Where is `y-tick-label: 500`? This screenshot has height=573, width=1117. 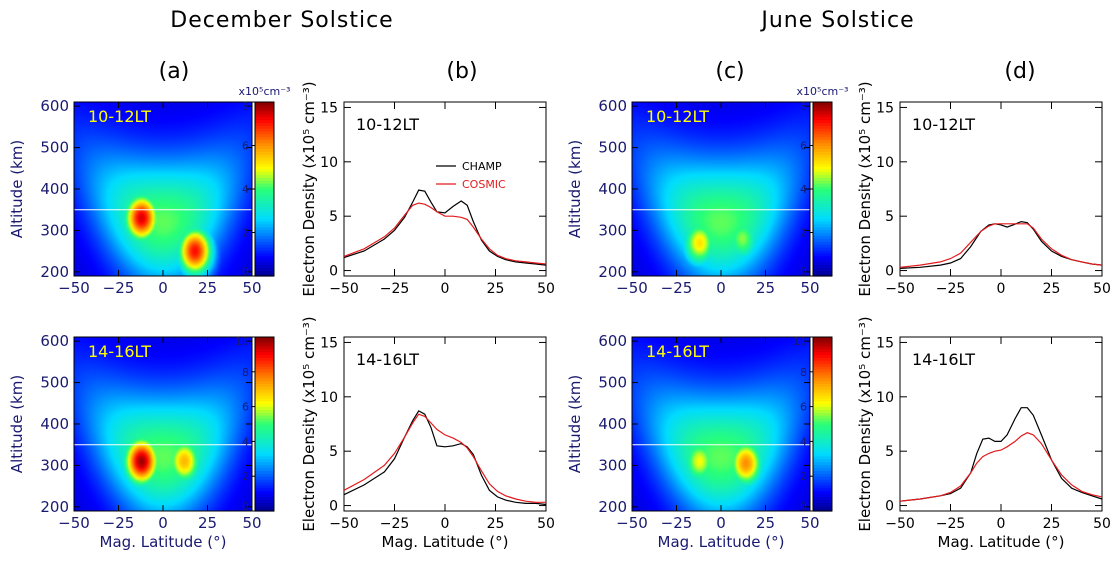
y-tick-label: 500 is located at coordinates (612, 383).